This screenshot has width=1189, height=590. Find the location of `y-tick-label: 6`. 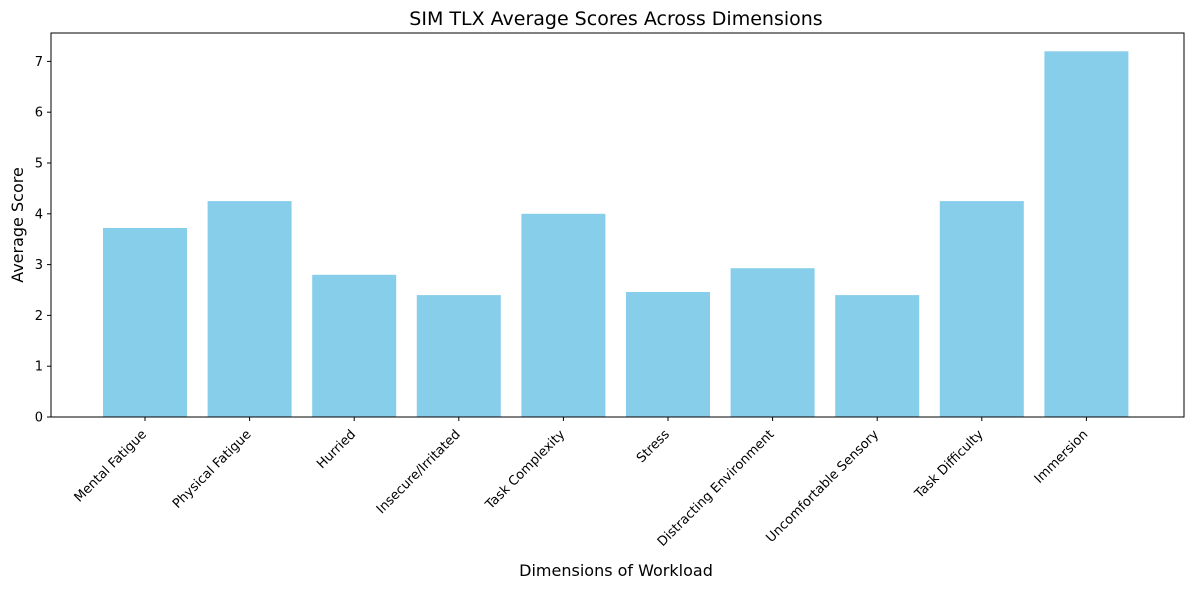

y-tick-label: 6 is located at coordinates (39, 113).